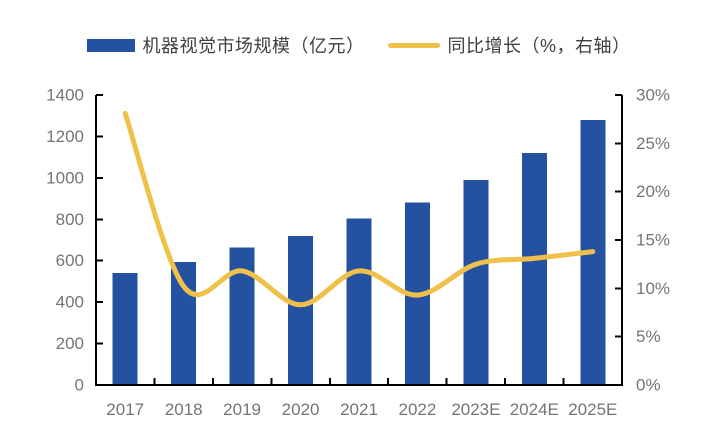  Describe the element at coordinates (414, 45) in the screenshot. I see `line-series-swatch` at that location.